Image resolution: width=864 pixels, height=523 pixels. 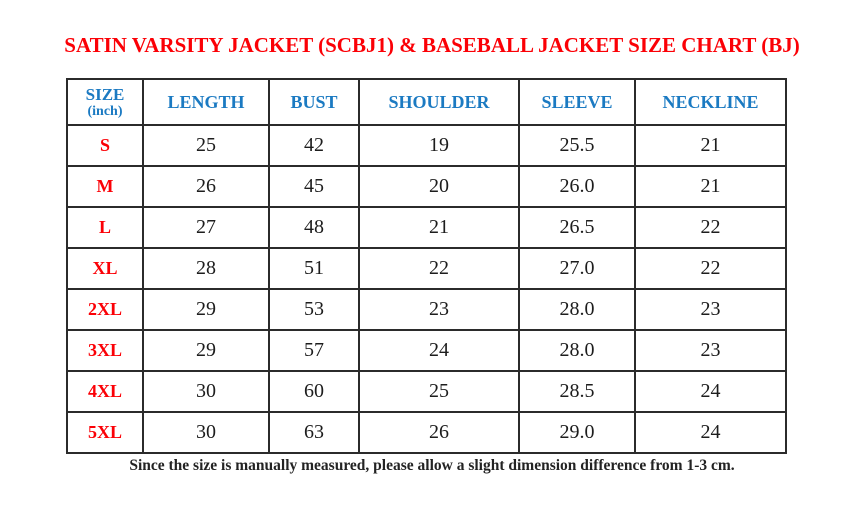 What do you see at coordinates (439, 391) in the screenshot?
I see `cell-shoulder: 25` at bounding box center [439, 391].